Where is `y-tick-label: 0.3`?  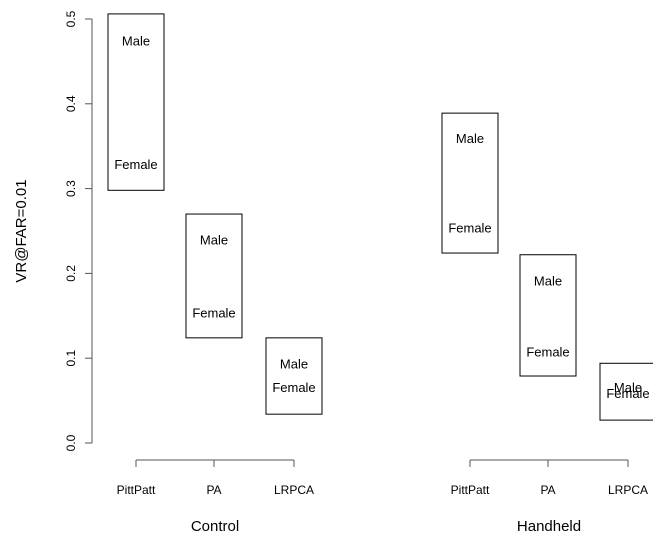
y-tick-label: 0.3 is located at coordinates (71, 188).